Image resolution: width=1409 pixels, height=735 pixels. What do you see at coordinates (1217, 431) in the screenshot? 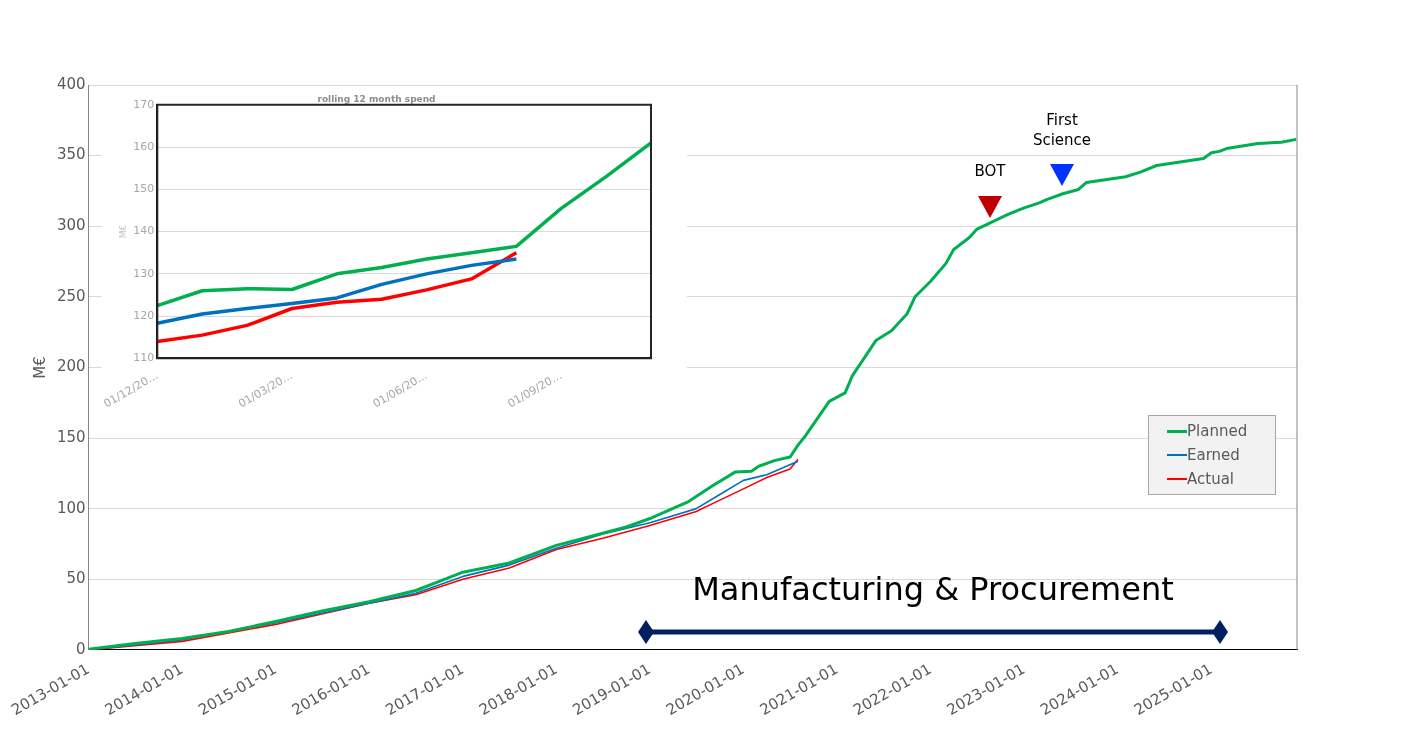
I see `legend-label: Planned` at bounding box center [1217, 431].